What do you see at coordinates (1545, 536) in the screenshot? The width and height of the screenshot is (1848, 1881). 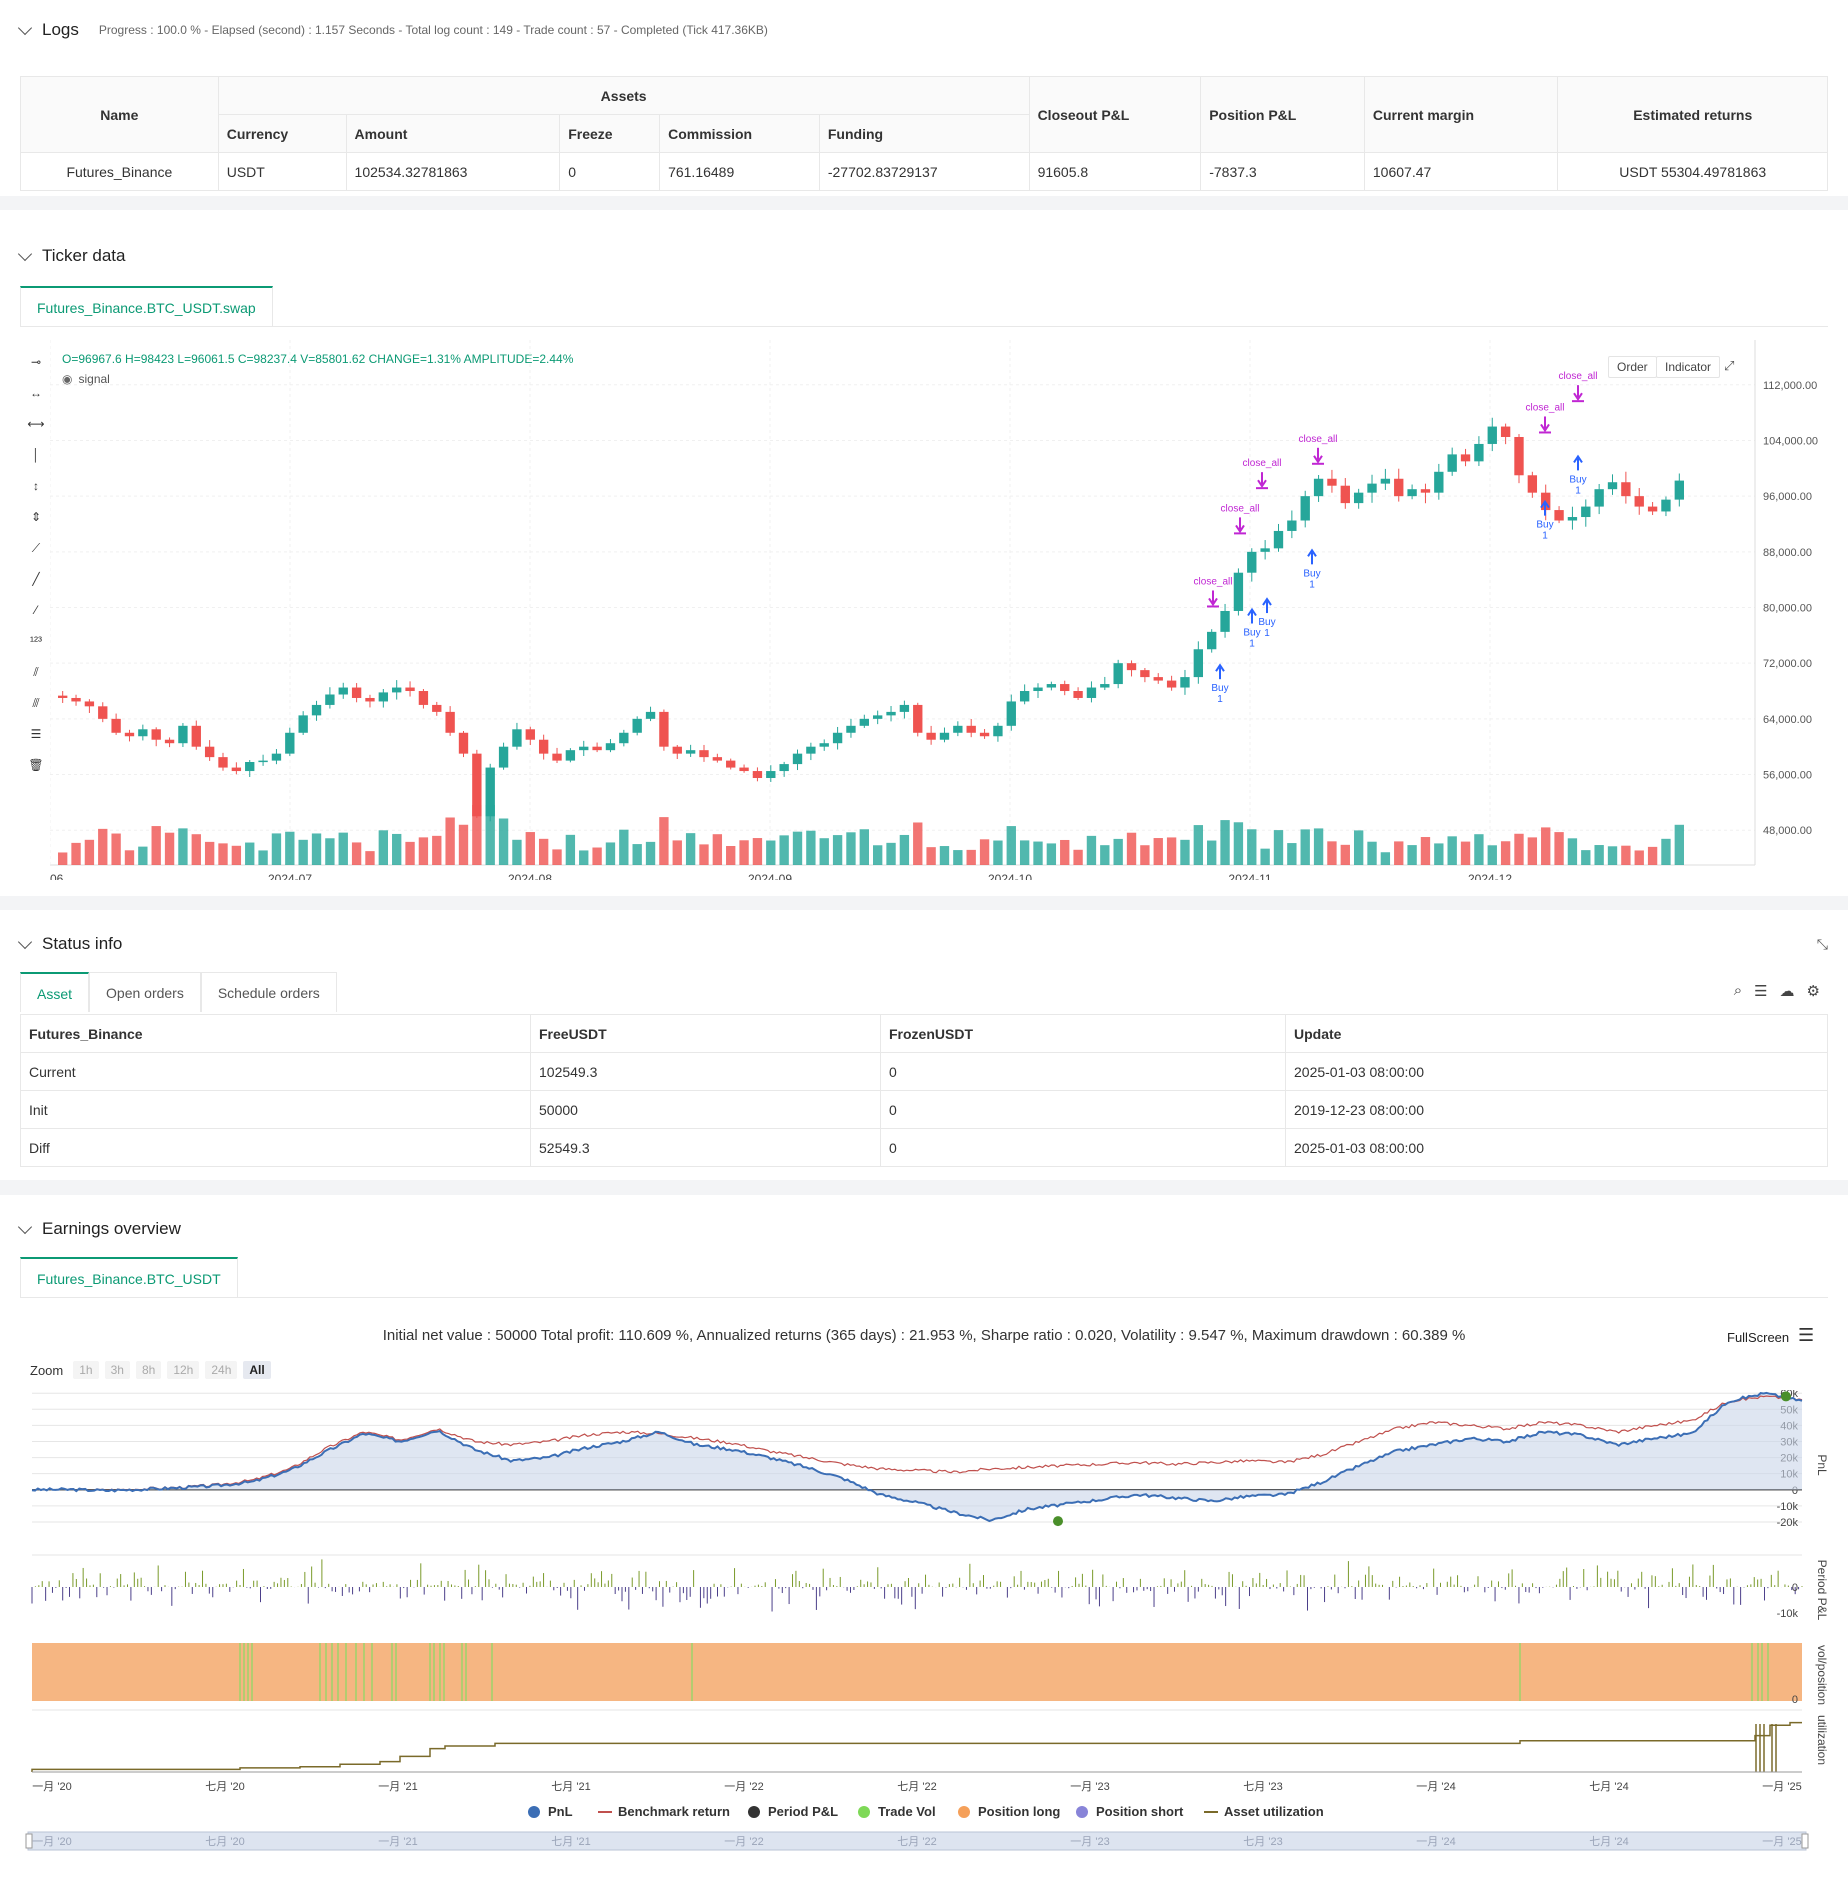 I see `buy-qty-label: 1` at bounding box center [1545, 536].